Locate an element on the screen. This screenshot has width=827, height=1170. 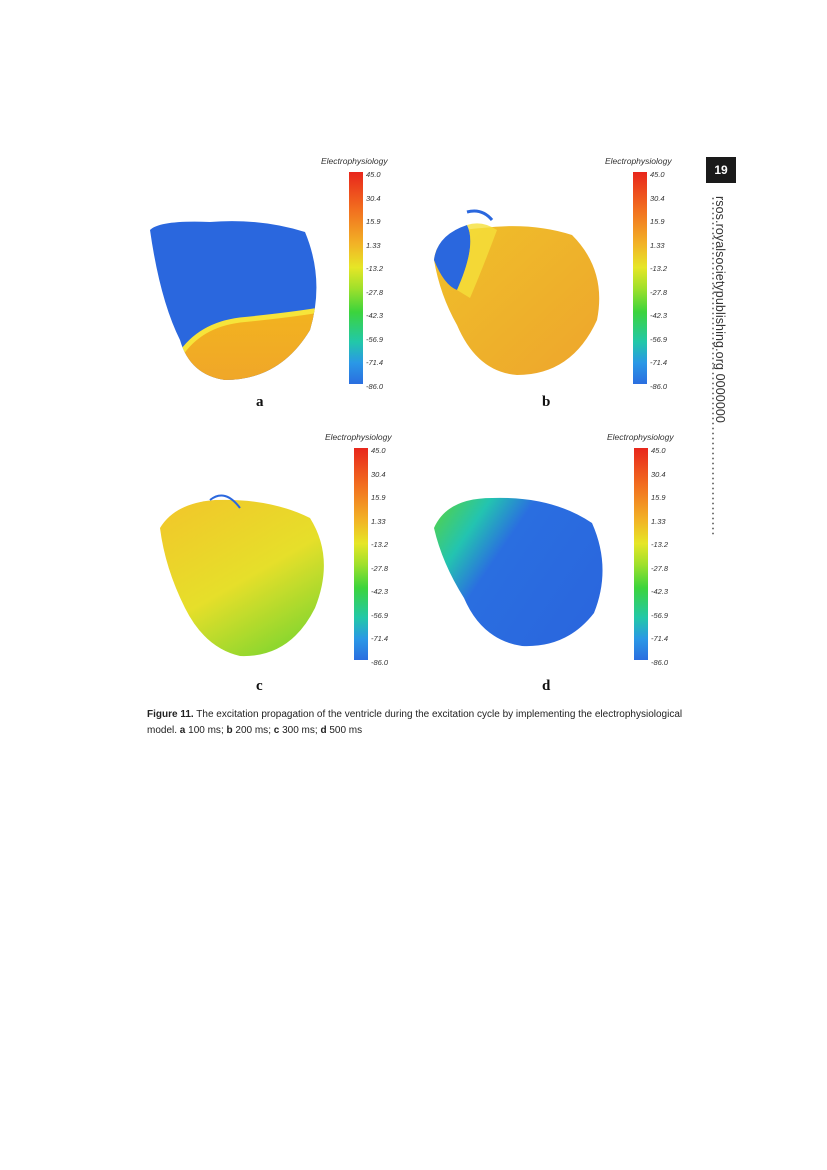
ventricle-render-b is located at coordinates (517, 292).